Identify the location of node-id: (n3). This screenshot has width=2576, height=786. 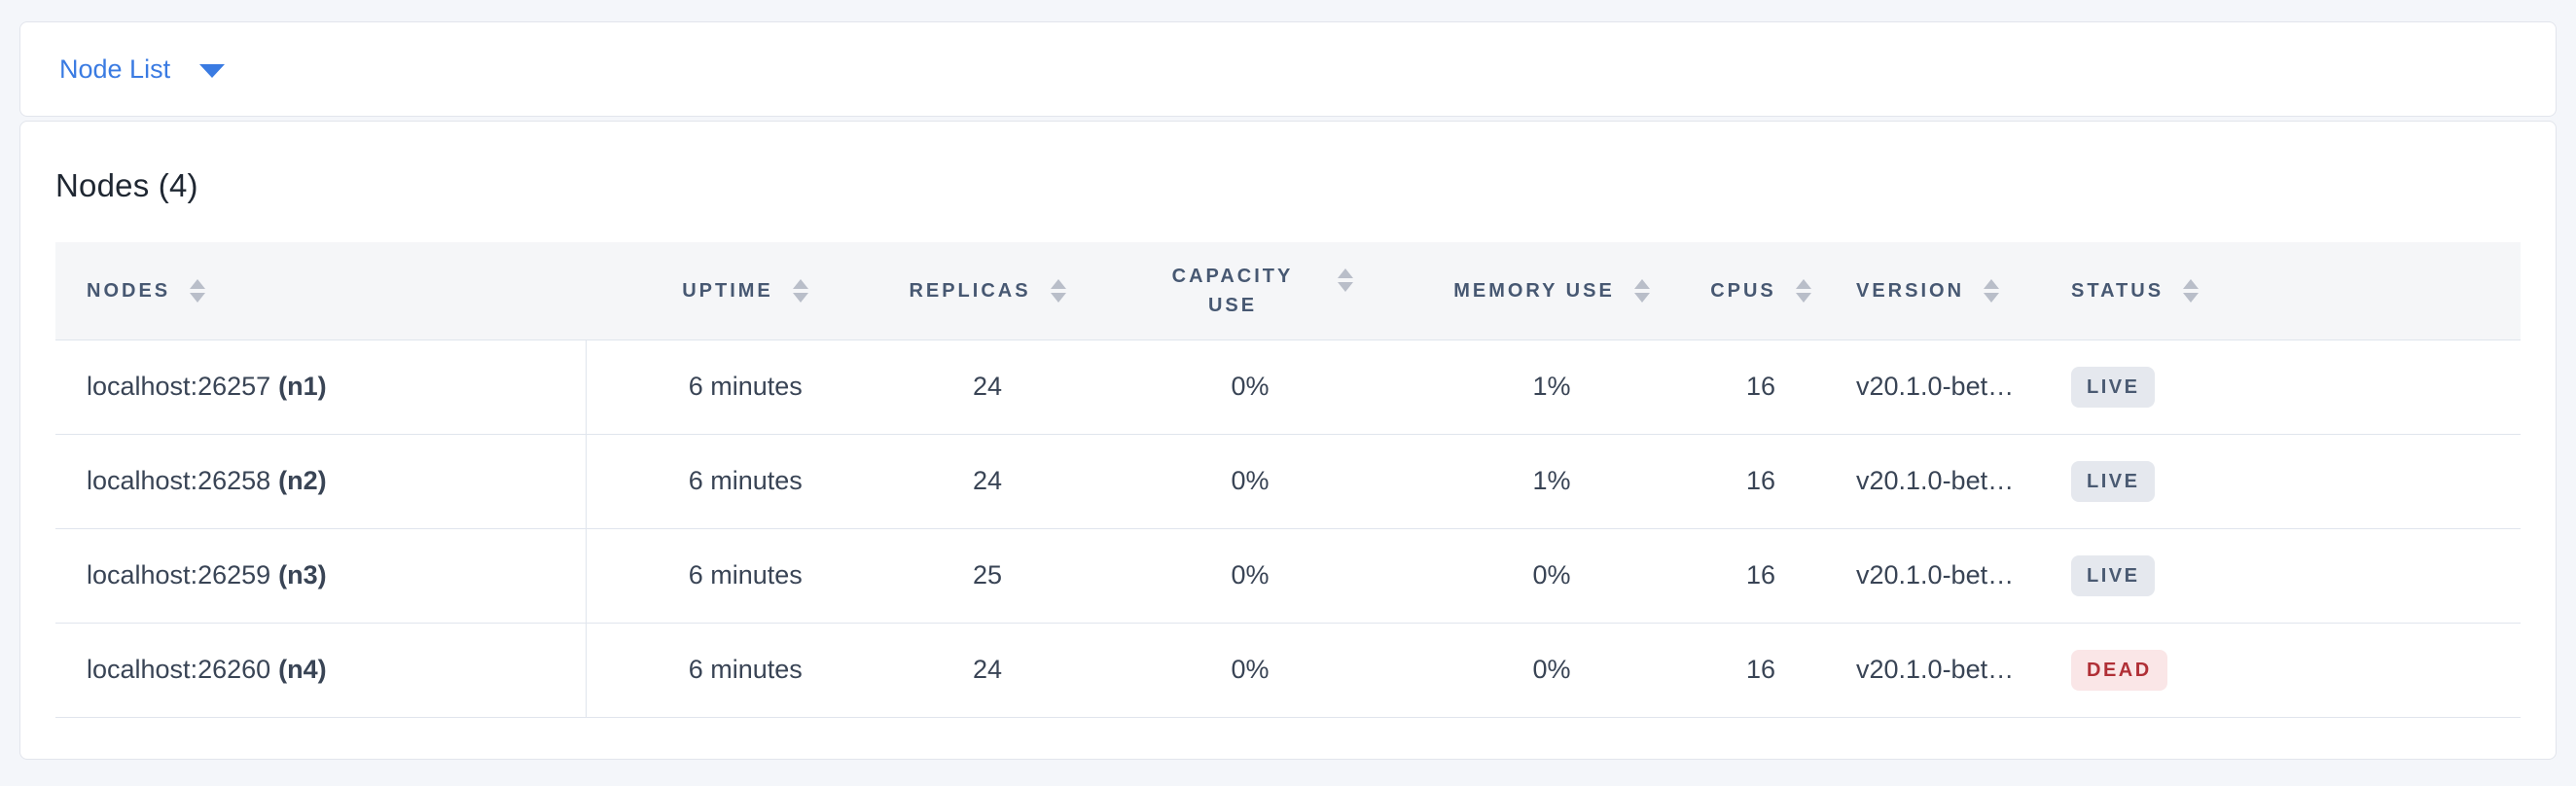
(302, 575).